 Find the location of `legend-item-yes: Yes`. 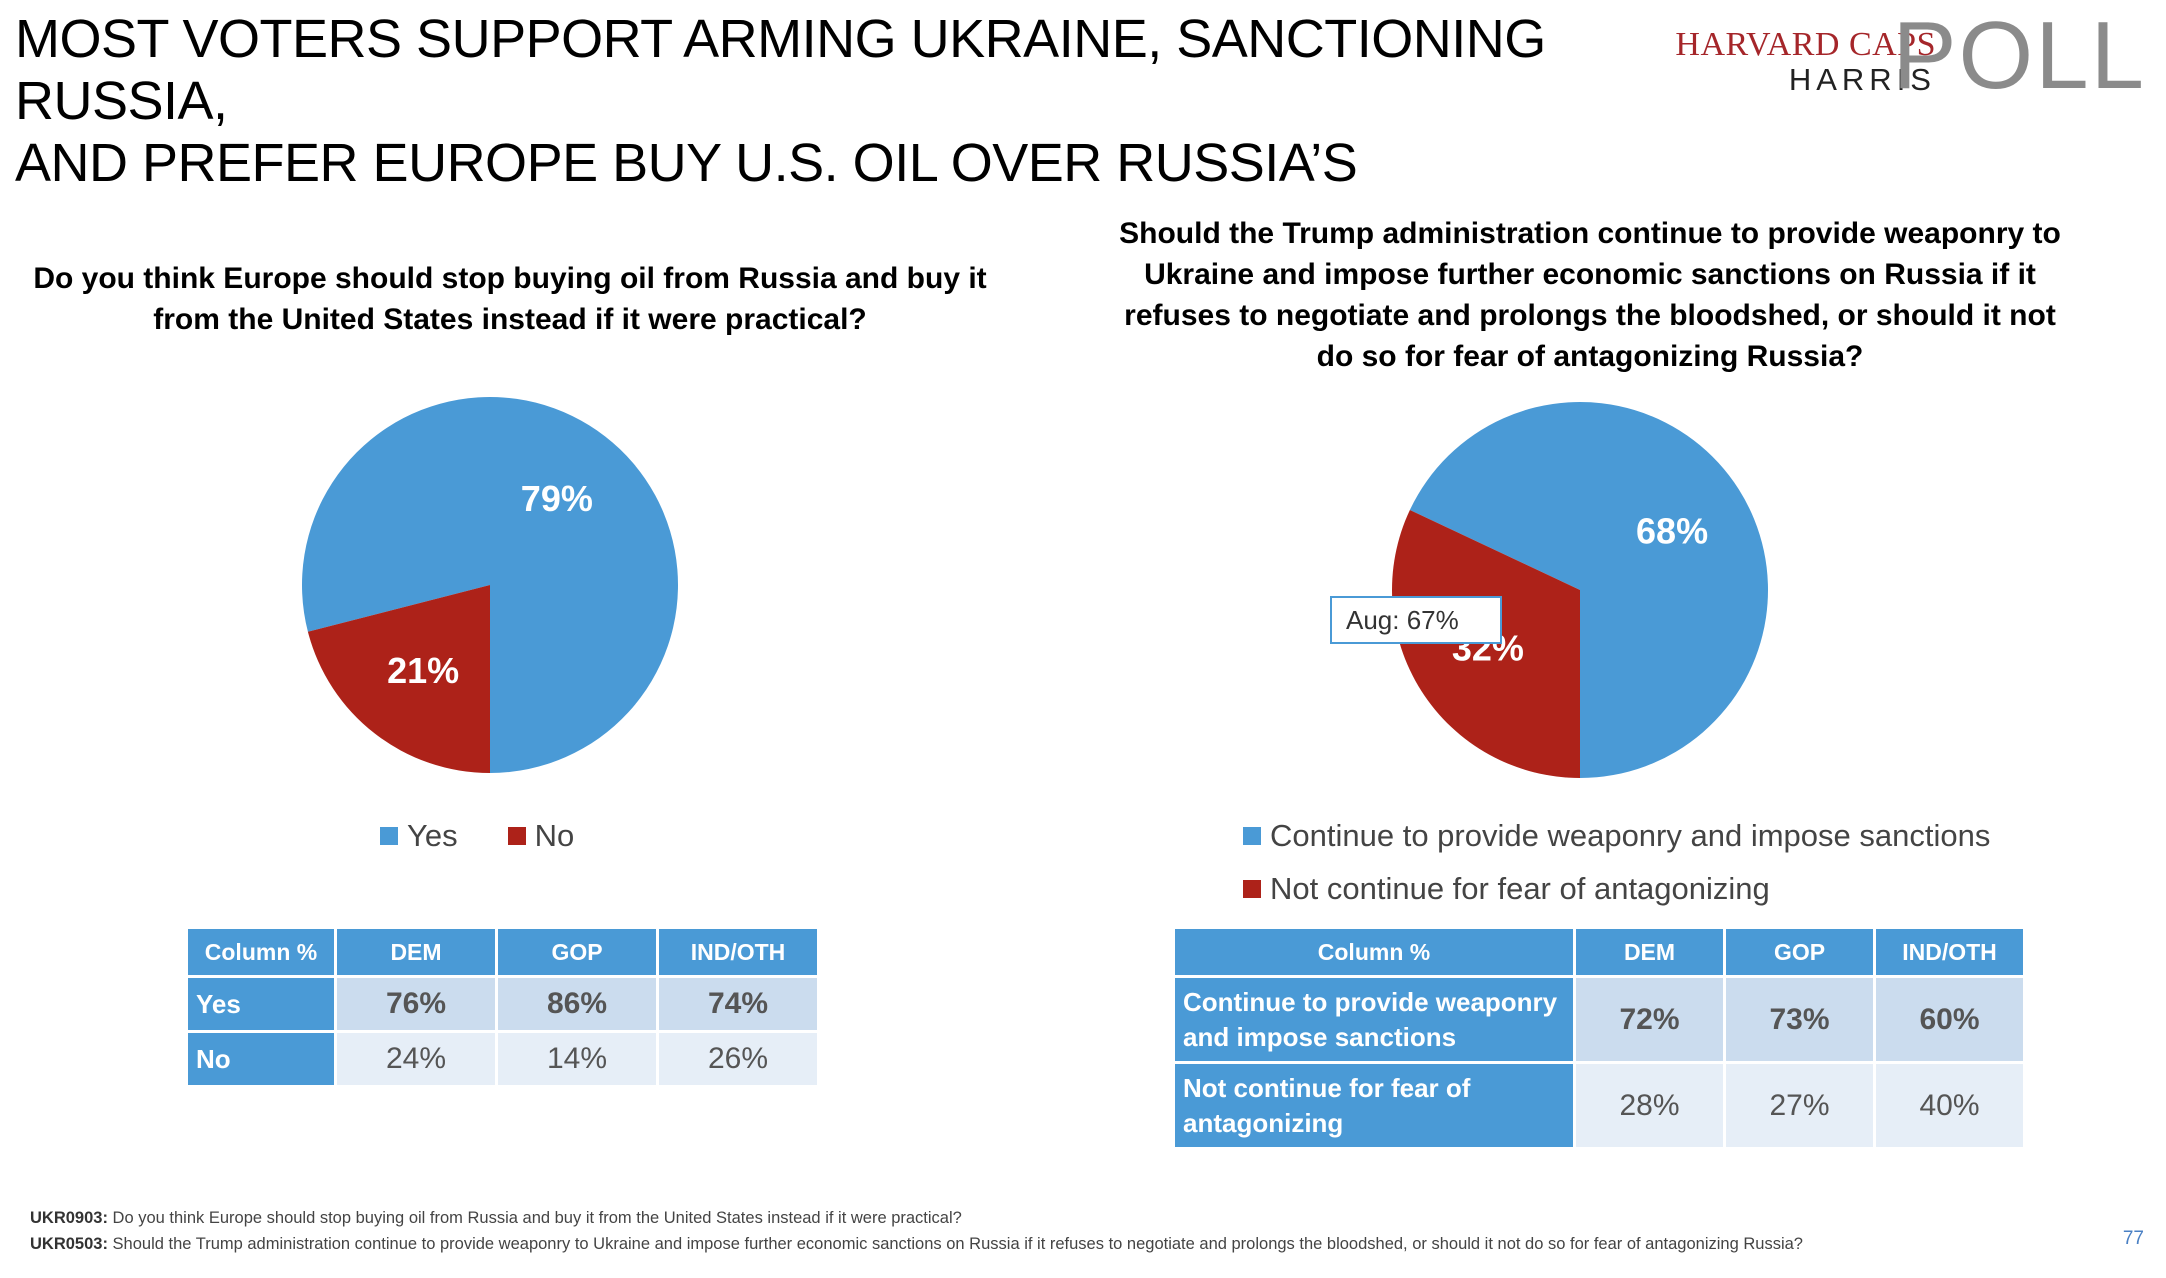

legend-item-yes: Yes is located at coordinates (419, 836).